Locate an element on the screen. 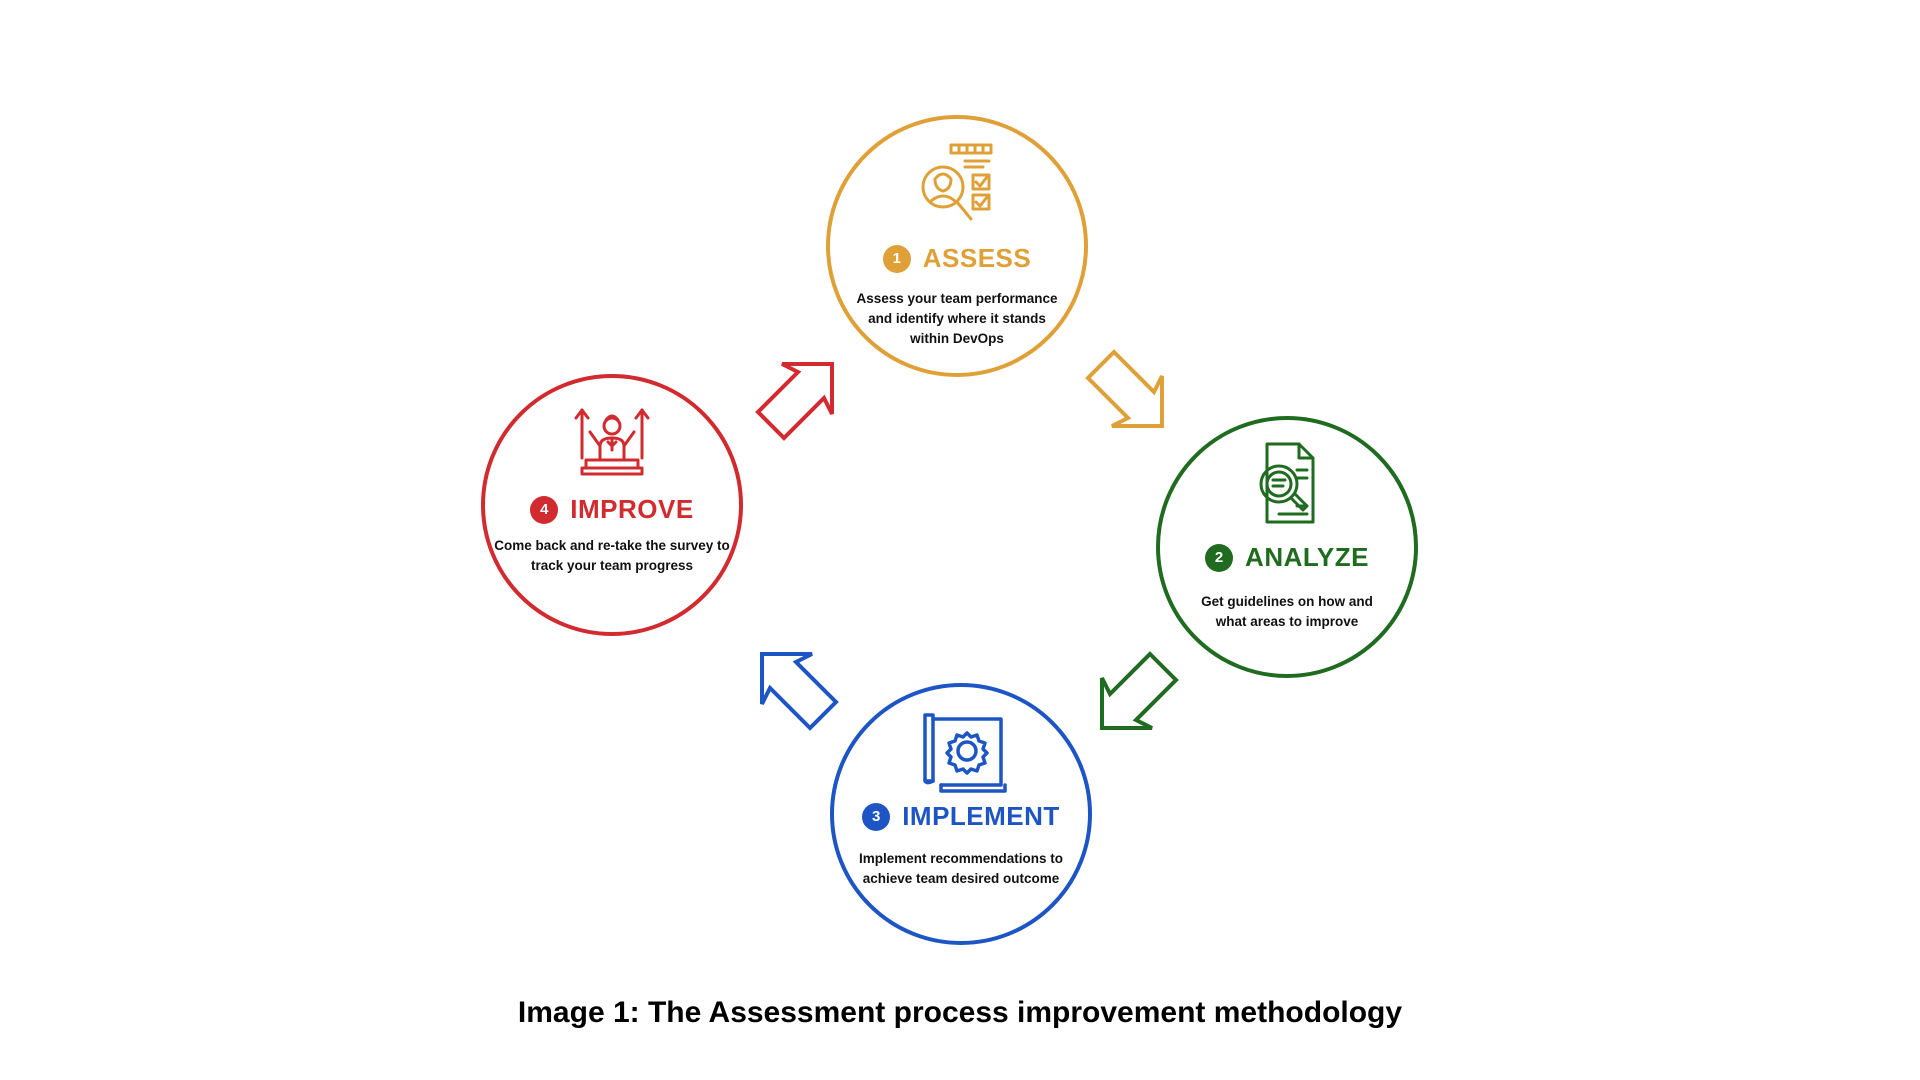 The width and height of the screenshot is (1920, 1080). assessment-person-checklist-icon is located at coordinates (957, 182).